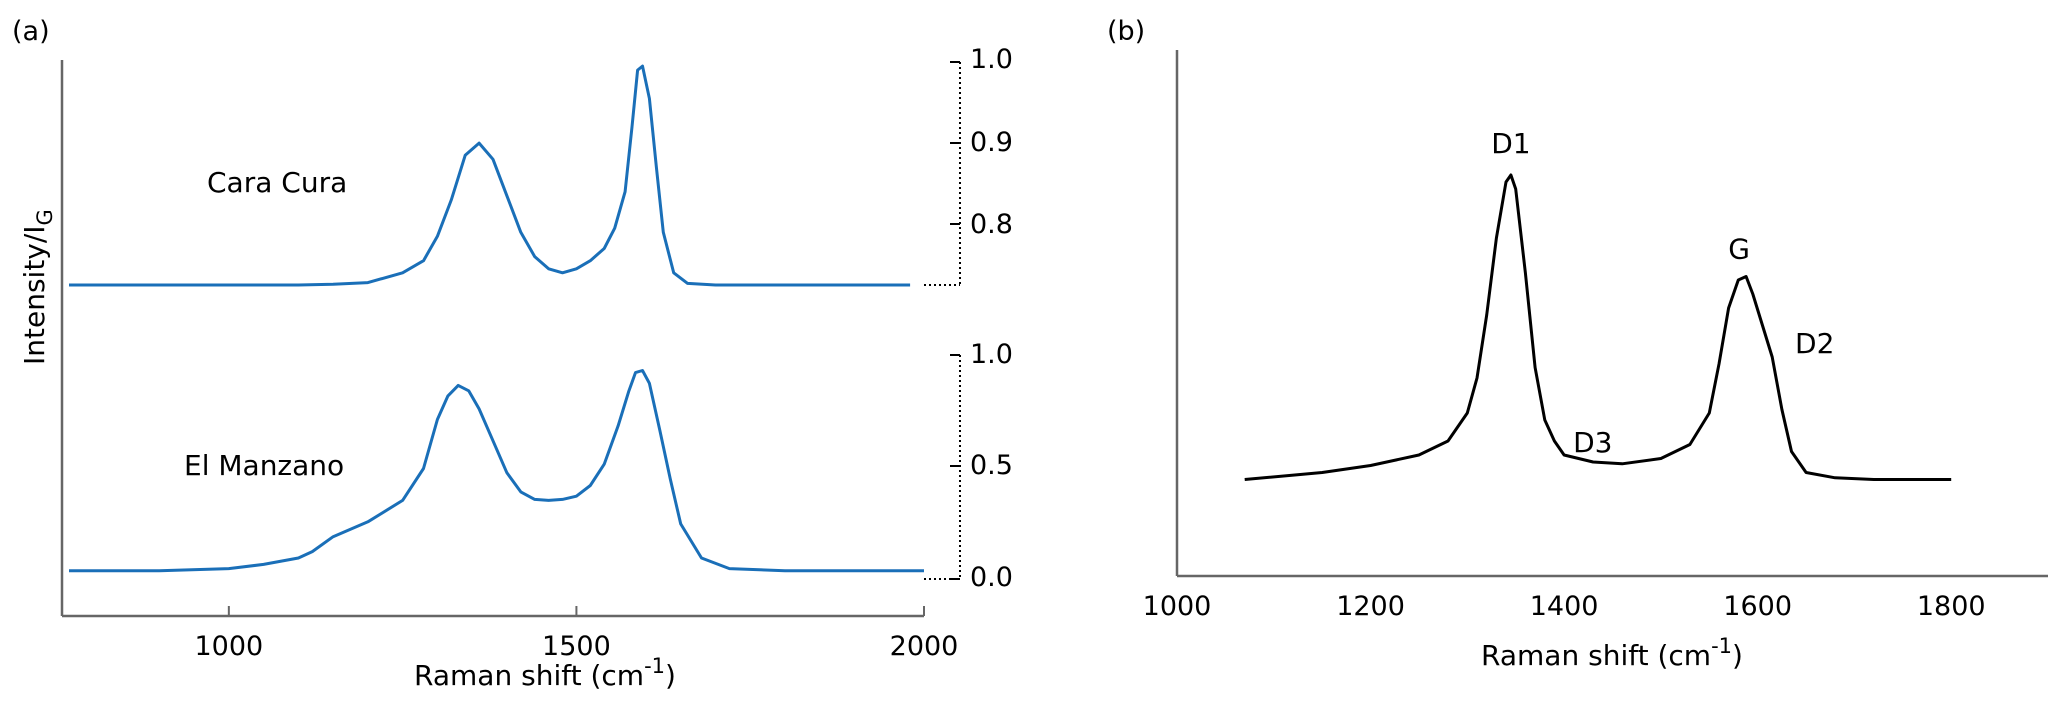 This screenshot has height=710, width=2067. I want to click on panel-a-x-ticks: 1000 1500 2000, so click(576, 634).